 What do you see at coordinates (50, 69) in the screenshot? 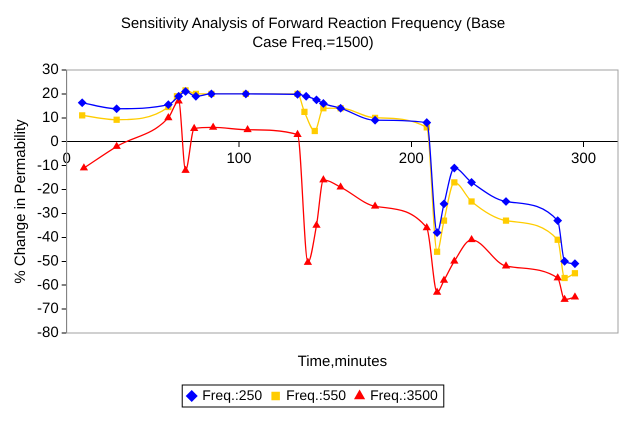
I see `y-tick-label: 30` at bounding box center [50, 69].